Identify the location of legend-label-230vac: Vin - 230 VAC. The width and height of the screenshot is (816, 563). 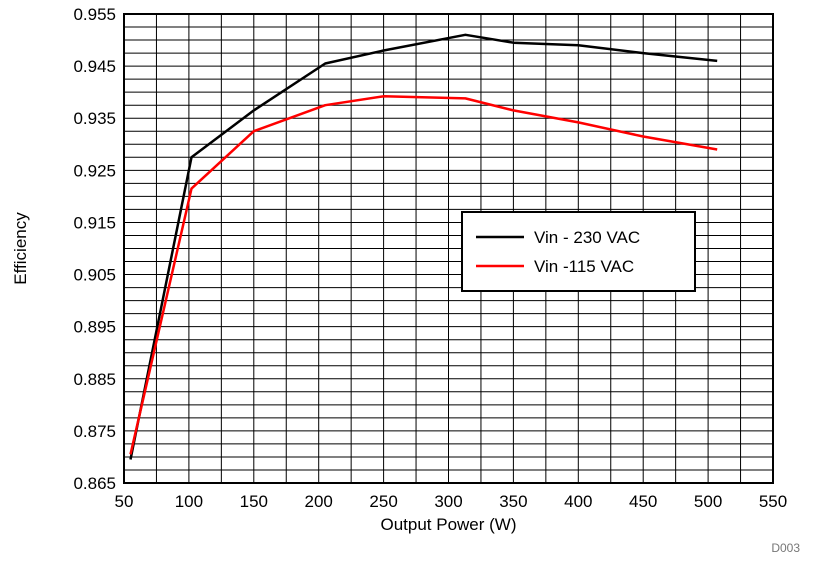
(587, 237).